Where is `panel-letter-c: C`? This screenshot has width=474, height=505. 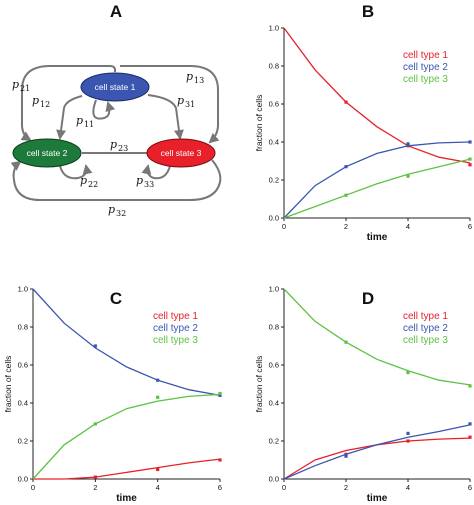
panel-letter-c: C is located at coordinates (116, 298).